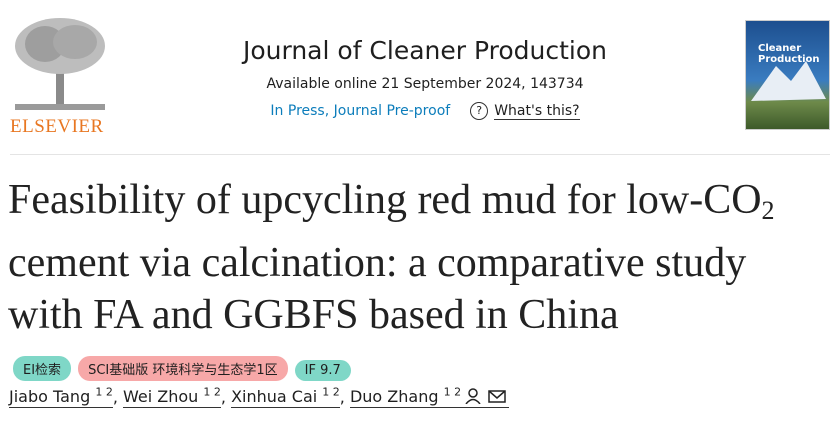 The width and height of the screenshot is (840, 426). What do you see at coordinates (60, 64) in the screenshot?
I see `logo-tree` at bounding box center [60, 64].